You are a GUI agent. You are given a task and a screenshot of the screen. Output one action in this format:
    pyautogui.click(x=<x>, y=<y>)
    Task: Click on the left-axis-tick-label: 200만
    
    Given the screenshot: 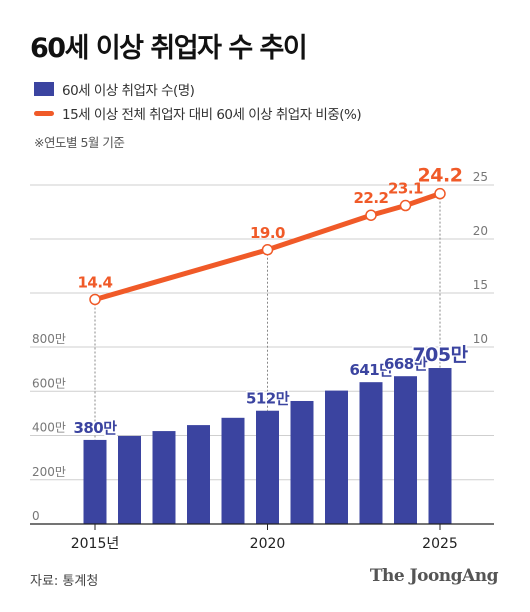 What is the action you would take?
    pyautogui.click(x=49, y=472)
    